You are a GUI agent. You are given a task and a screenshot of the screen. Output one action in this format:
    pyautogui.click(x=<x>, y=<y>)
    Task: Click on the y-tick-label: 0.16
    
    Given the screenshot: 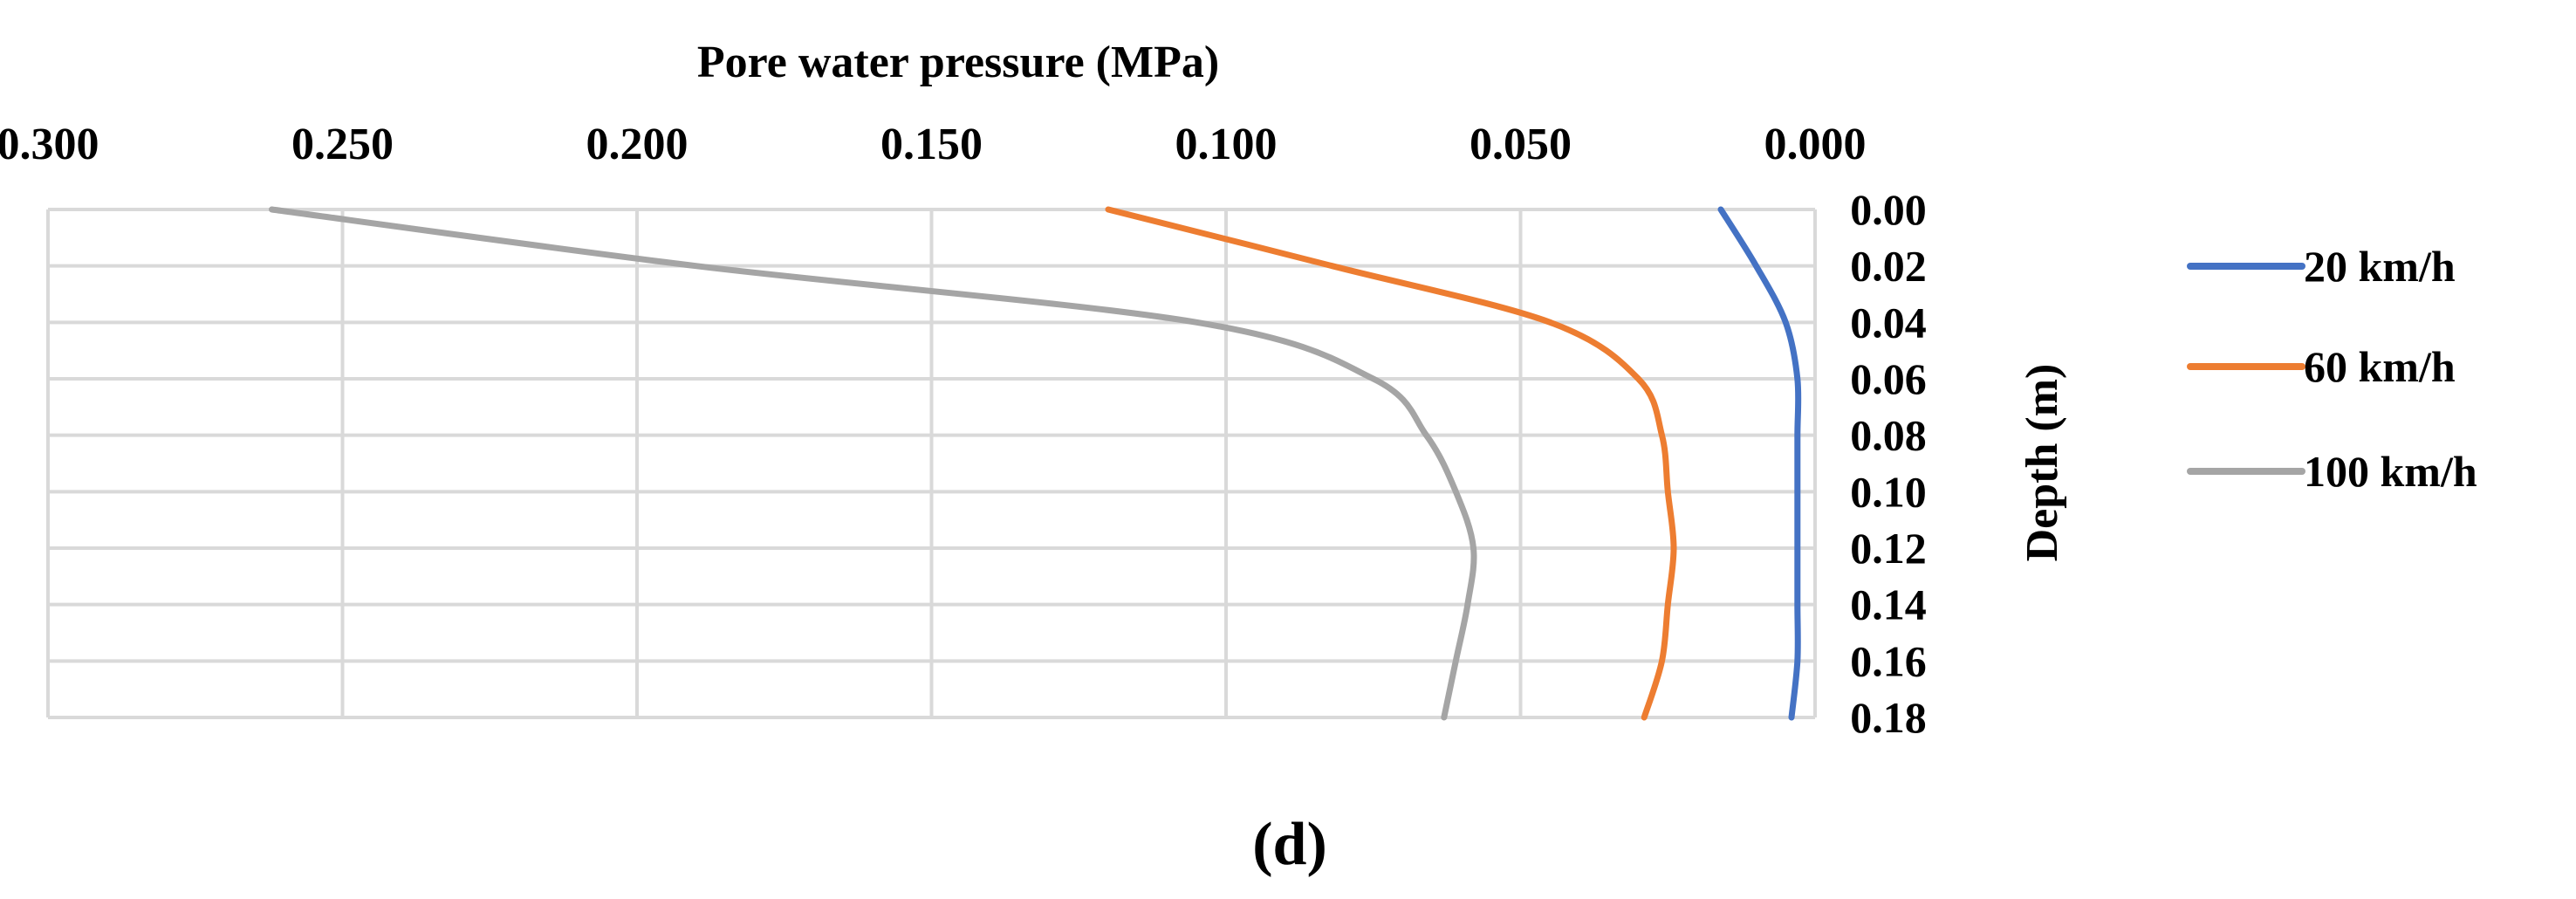 What is the action you would take?
    pyautogui.click(x=1889, y=661)
    